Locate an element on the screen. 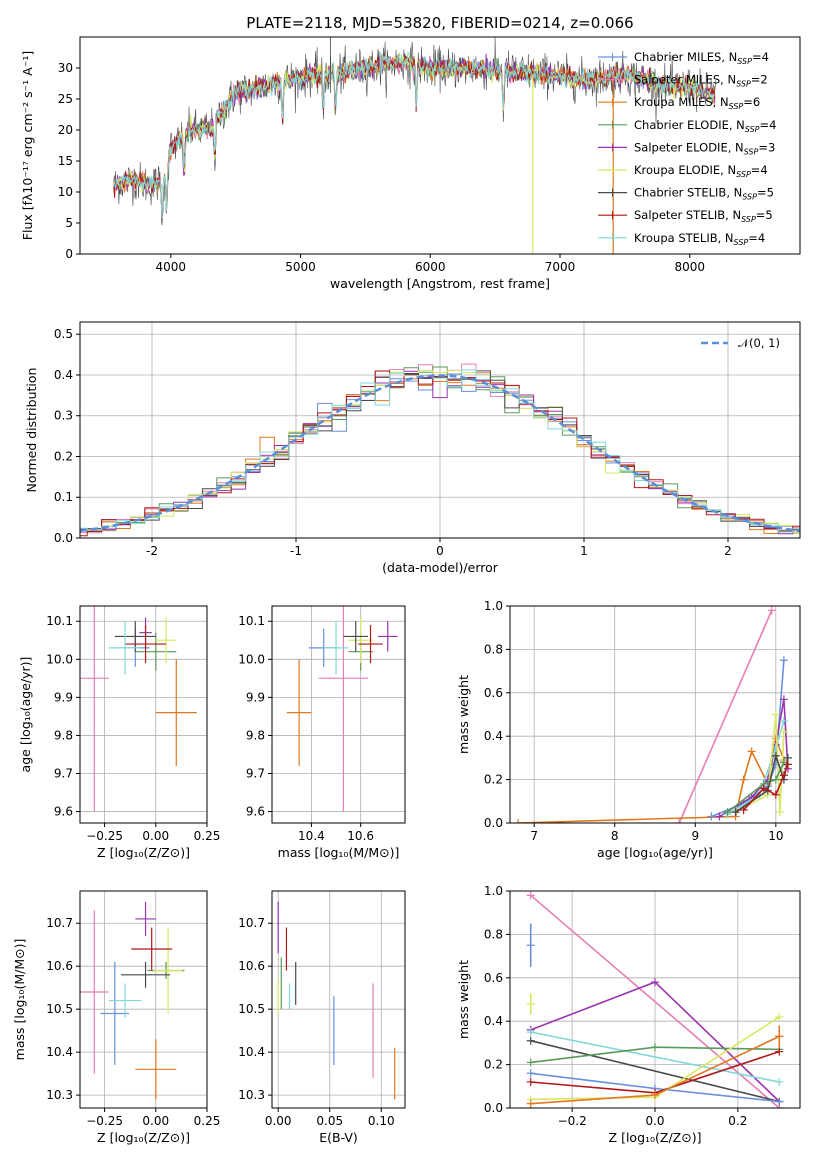 This screenshot has height=1170, width=819. legend-item: Chabrier ELODIE, NSSP=4 is located at coordinates (687, 126).